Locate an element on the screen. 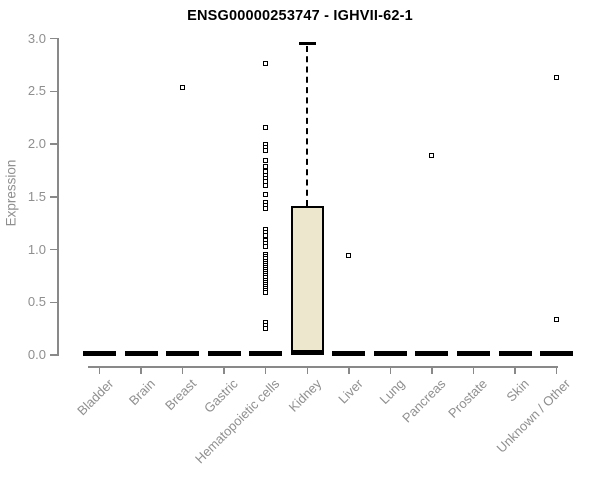  x-tick-label: Liver is located at coordinates (350, 391).